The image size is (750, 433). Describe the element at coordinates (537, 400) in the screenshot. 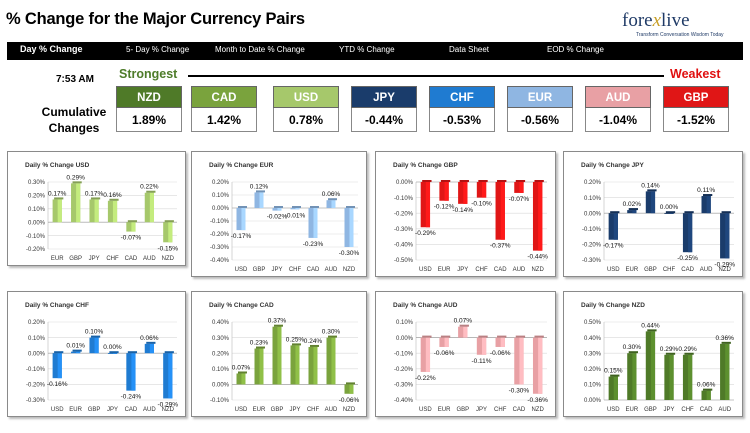

I see `data-label: -0.36%` at that location.